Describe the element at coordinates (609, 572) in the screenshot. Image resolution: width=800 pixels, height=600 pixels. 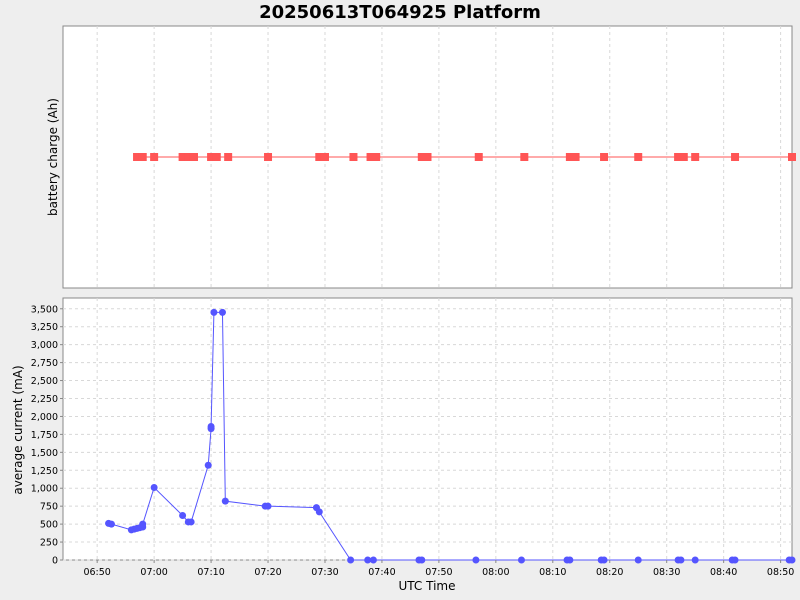
I see `x-tick-label: 08:20` at that location.